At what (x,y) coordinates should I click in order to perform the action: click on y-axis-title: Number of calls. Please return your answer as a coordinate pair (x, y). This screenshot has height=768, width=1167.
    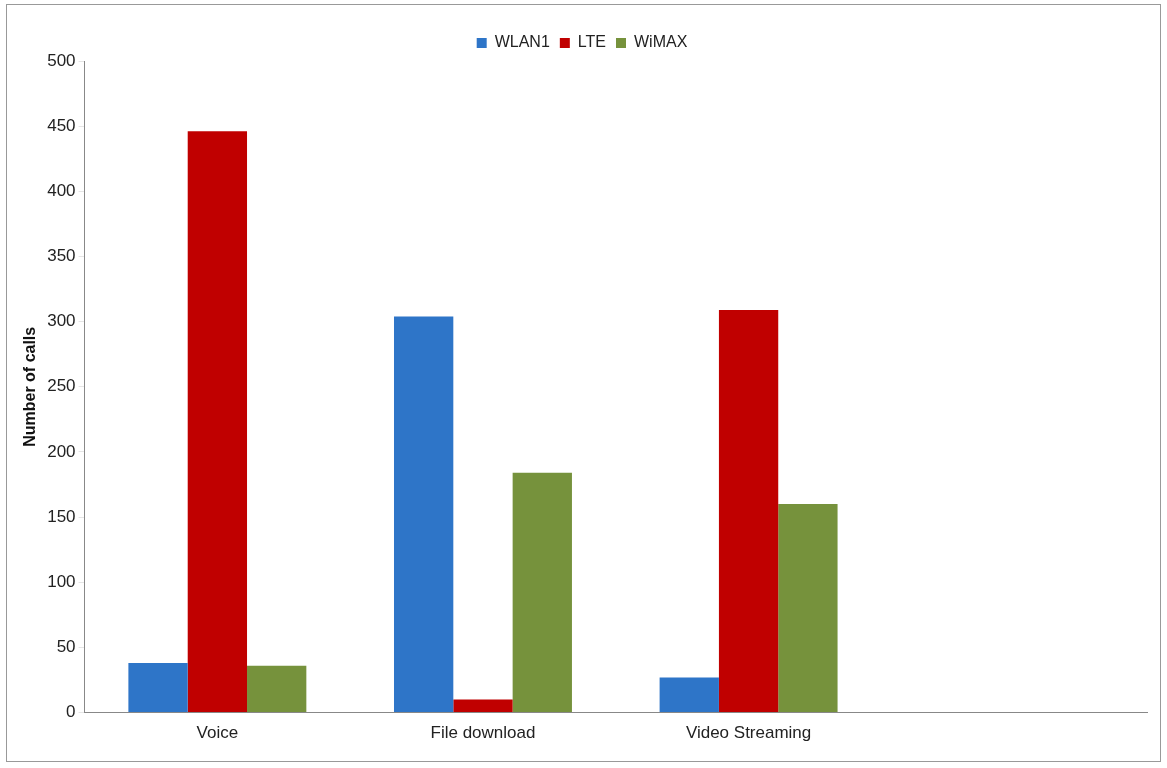
    Looking at the image, I should click on (30, 386).